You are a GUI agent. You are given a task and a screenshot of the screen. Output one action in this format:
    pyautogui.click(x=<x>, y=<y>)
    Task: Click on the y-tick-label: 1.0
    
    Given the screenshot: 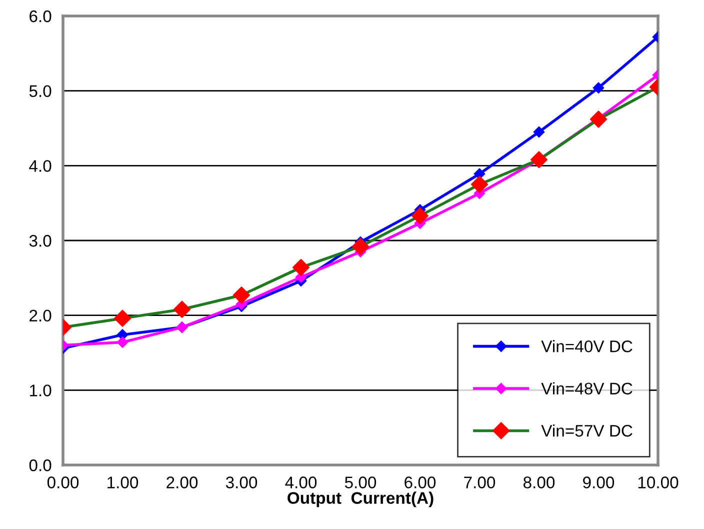 What is the action you would take?
    pyautogui.click(x=41, y=390)
    